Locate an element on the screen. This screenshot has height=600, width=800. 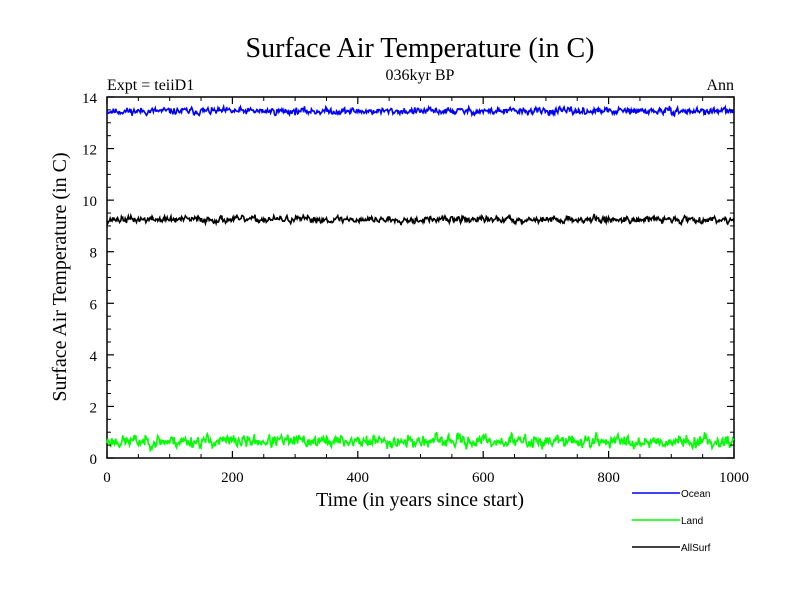
chart-title: Surface Air Temperature (in C) is located at coordinates (420, 48).